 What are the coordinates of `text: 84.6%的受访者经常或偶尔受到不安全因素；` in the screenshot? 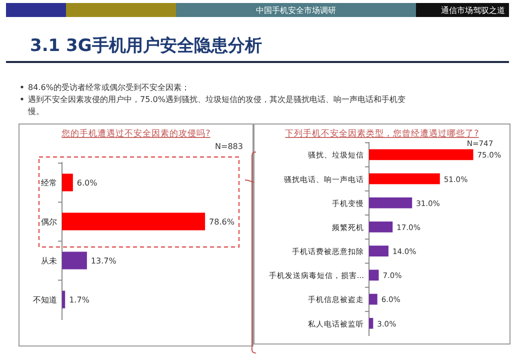 It's located at (109, 87).